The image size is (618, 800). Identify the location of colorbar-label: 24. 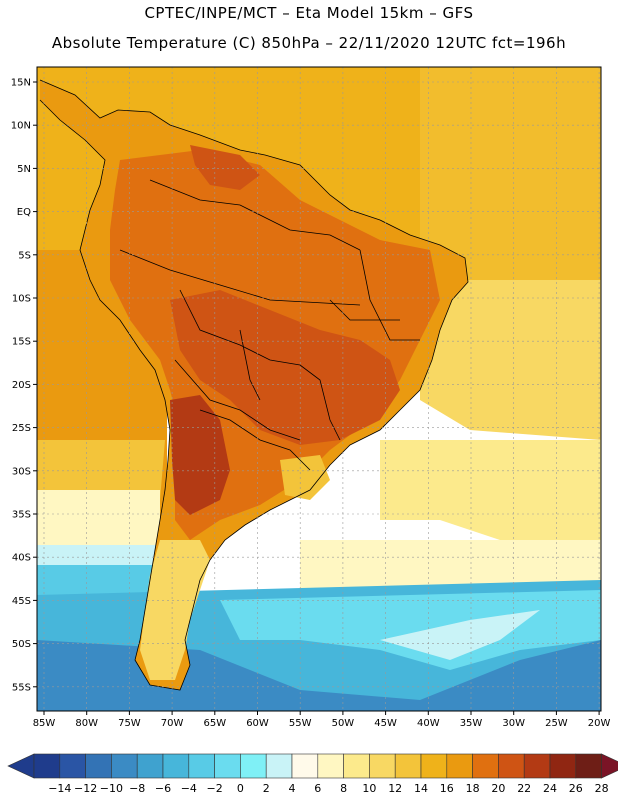
(550, 788).